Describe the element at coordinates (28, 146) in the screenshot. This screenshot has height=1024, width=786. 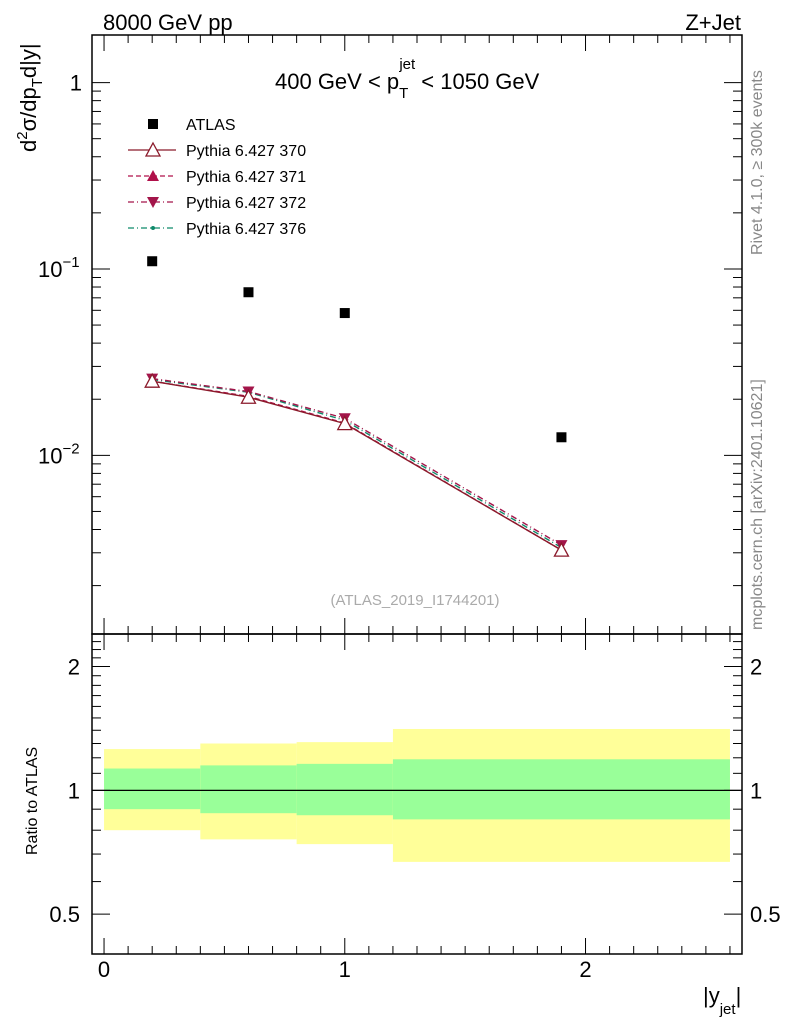
I see `ylabel-a: d` at that location.